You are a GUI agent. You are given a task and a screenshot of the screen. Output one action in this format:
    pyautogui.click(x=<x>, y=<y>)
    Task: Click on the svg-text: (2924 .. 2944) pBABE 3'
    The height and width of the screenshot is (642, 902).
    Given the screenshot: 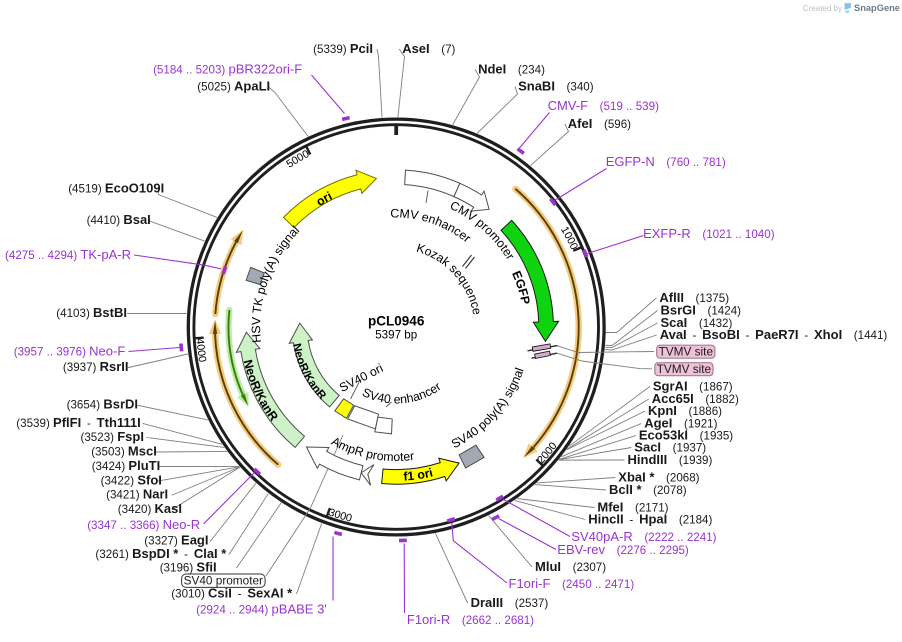 What is the action you would take?
    pyautogui.click(x=261, y=609)
    